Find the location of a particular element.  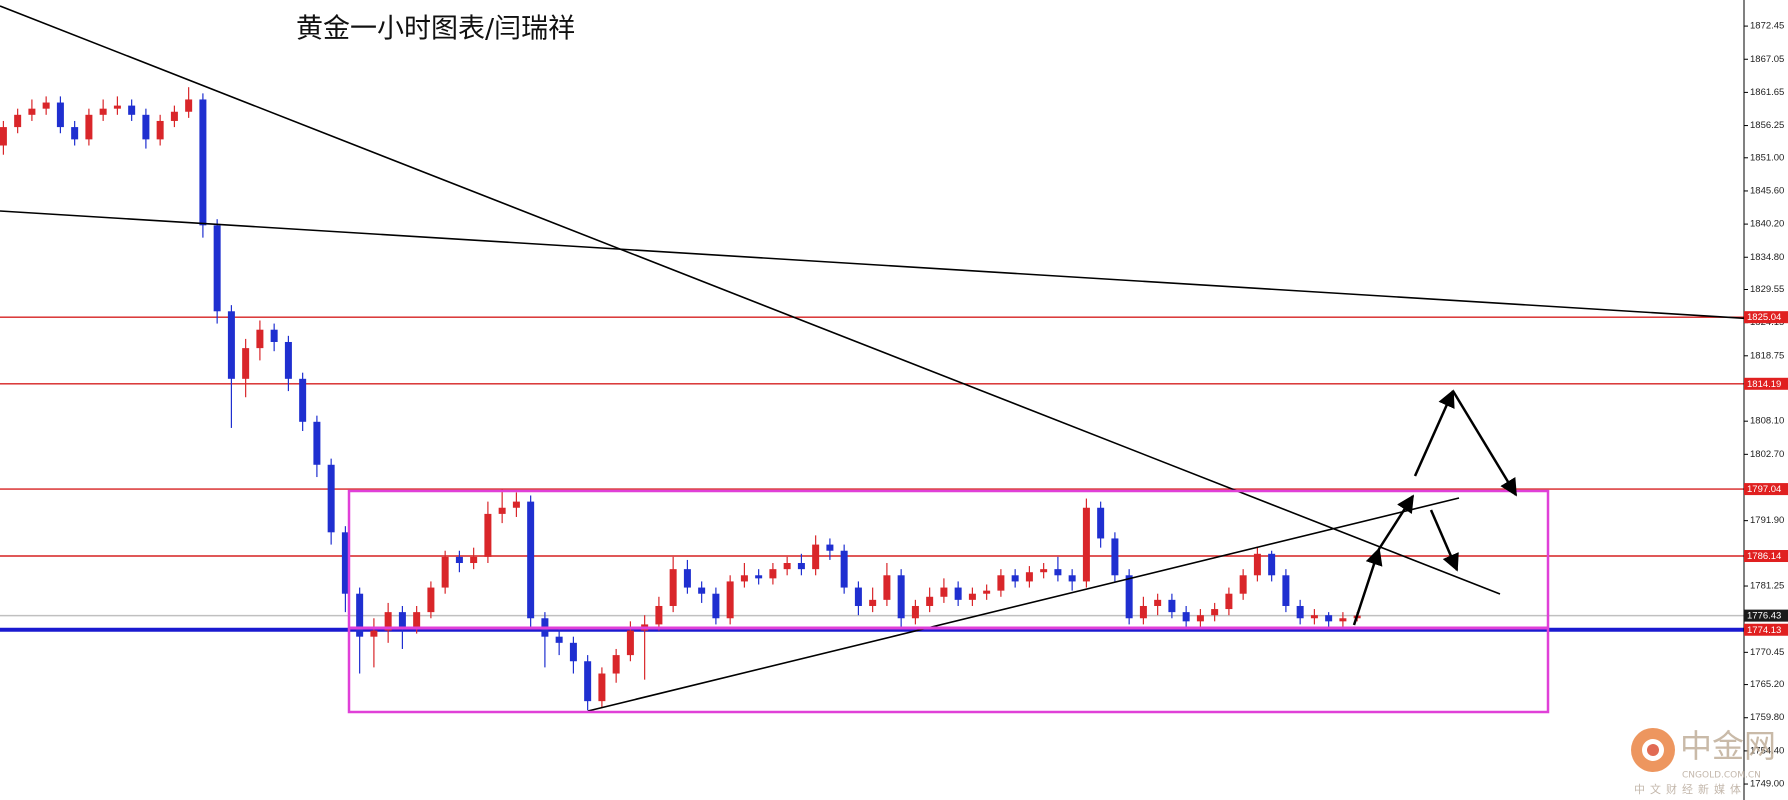

watermark-domain: CNGOLD.COM.CN is located at coordinates (1721, 776).